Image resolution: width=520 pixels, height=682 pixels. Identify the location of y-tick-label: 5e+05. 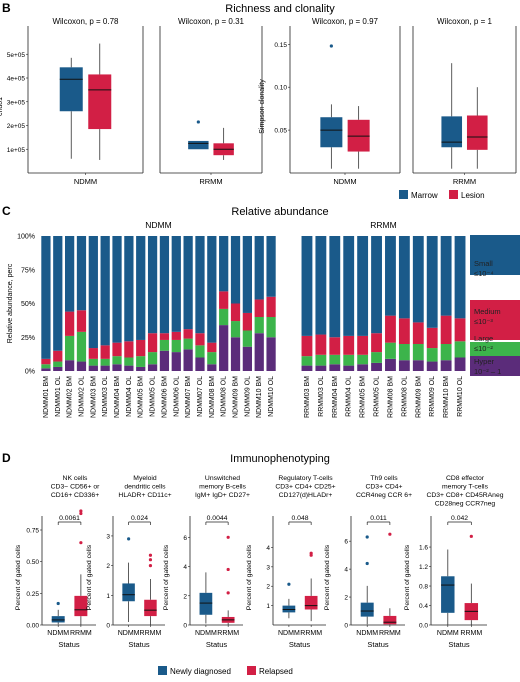
(16, 55).